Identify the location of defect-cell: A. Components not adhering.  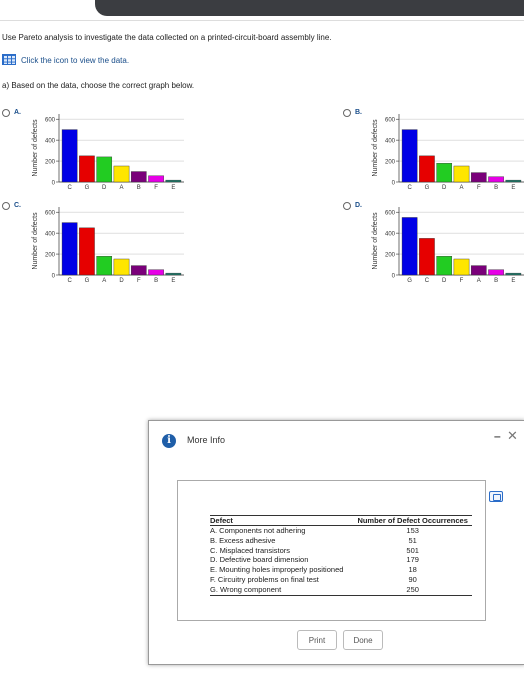
(258, 530).